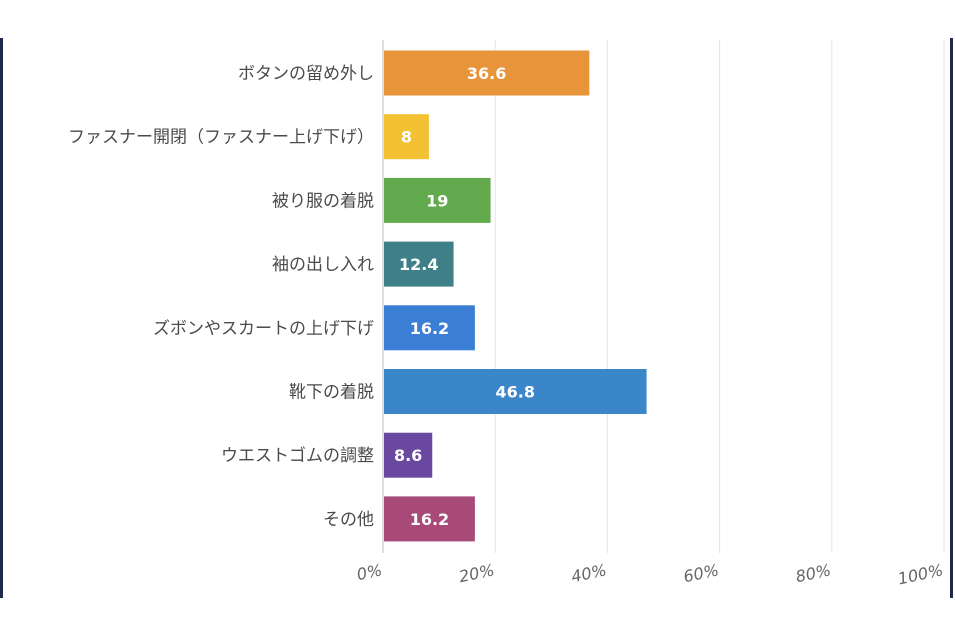 The width and height of the screenshot is (955, 630). I want to click on bar-value-label: 8.6, so click(408, 455).